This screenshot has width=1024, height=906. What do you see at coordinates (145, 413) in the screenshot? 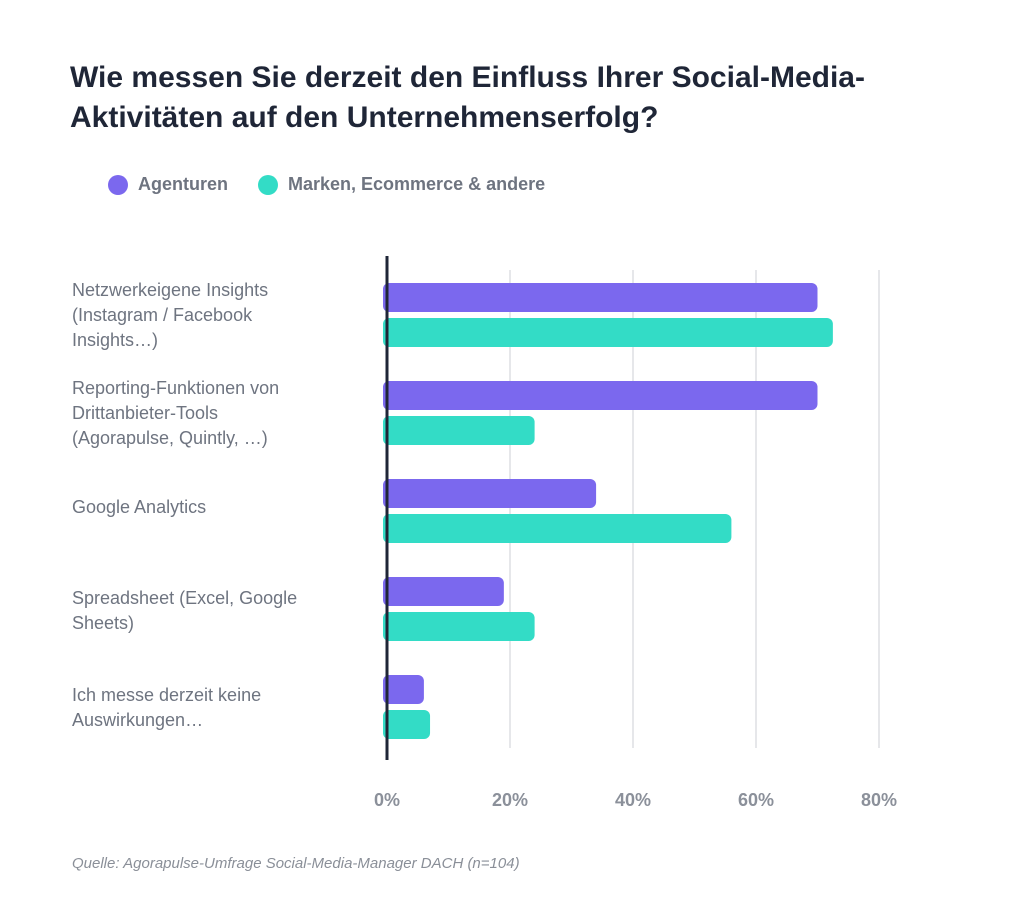
I see `category-label-line: Drittanbieter-Tools` at bounding box center [145, 413].